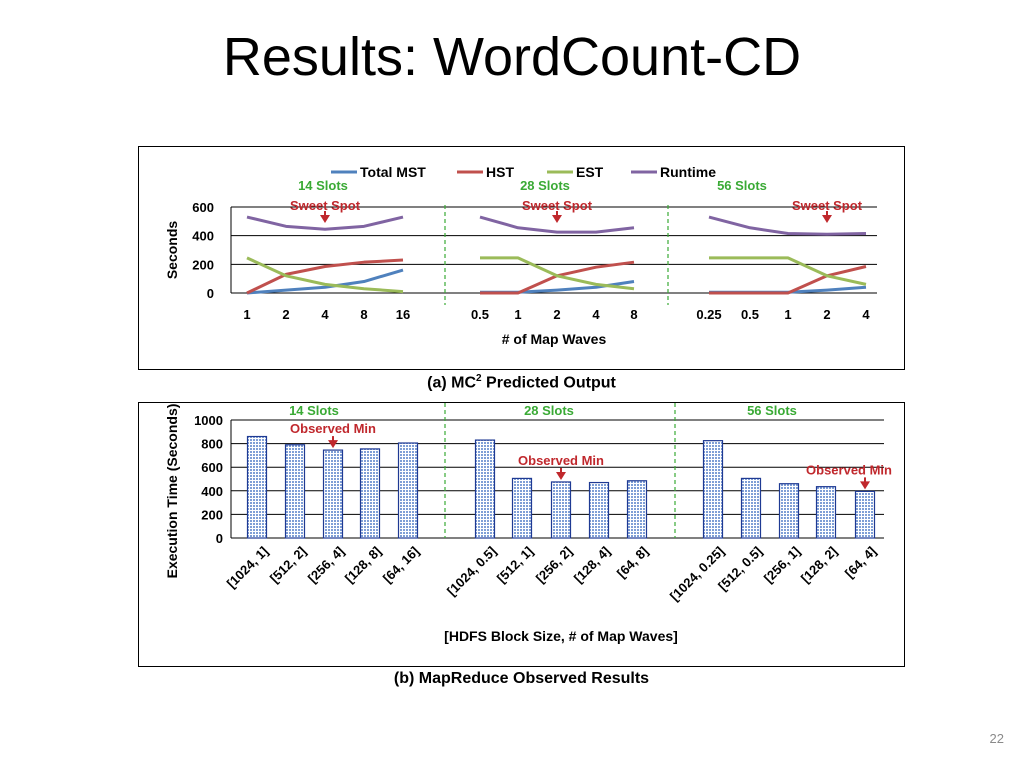  I want to click on series-line-est-g0, so click(325, 275).